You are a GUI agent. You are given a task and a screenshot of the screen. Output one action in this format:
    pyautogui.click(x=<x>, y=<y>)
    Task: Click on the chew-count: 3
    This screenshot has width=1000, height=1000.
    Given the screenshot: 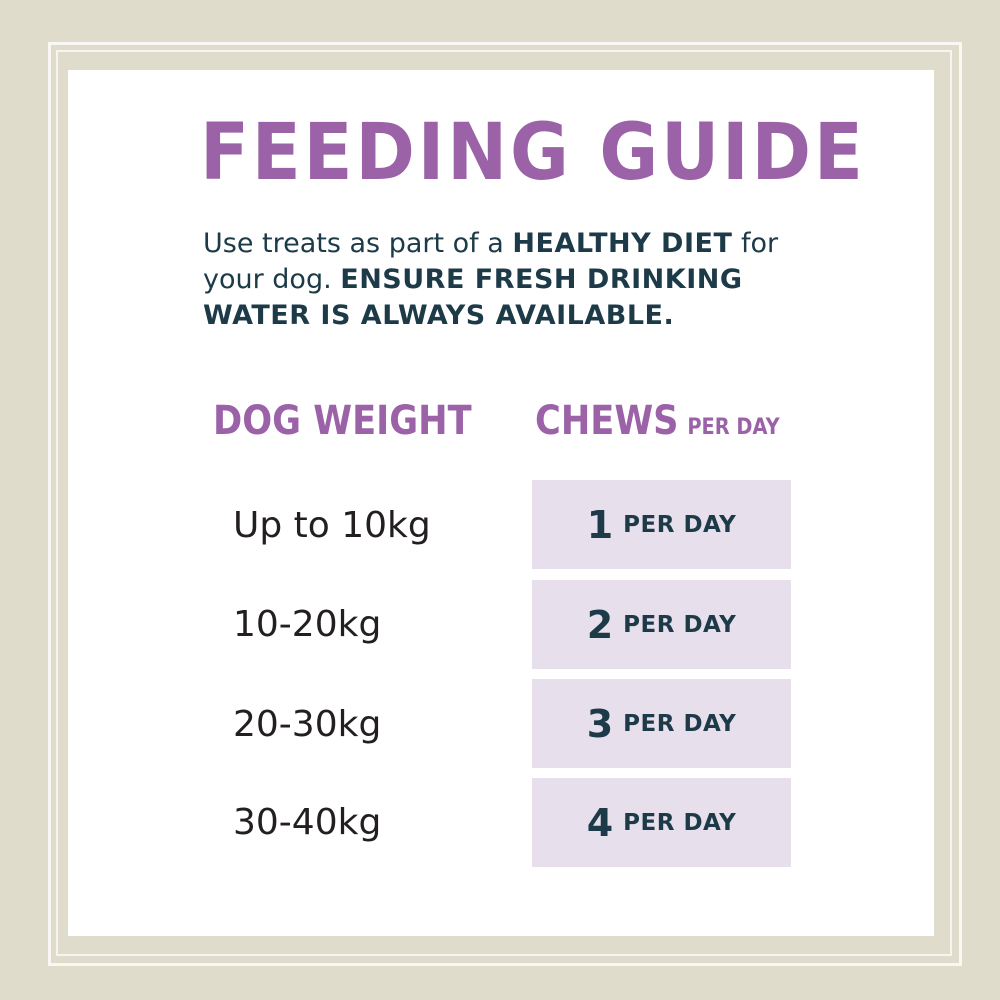 What is the action you would take?
    pyautogui.click(x=600, y=723)
    